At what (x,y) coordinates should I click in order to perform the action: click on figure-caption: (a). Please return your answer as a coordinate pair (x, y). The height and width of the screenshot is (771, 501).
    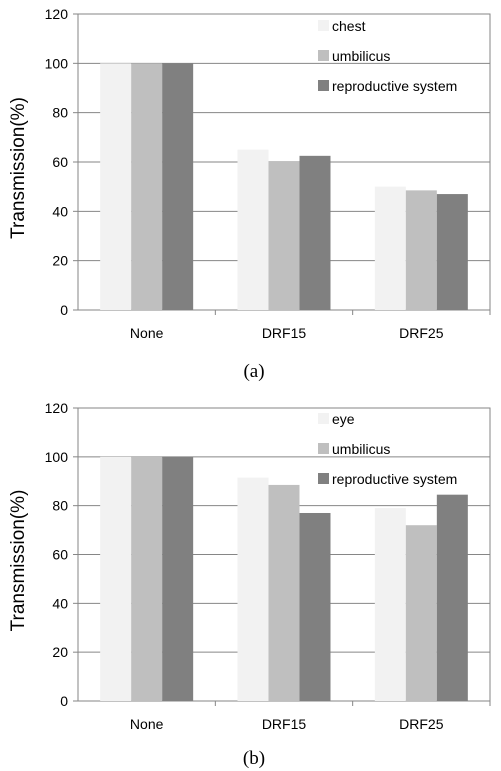
    Looking at the image, I should click on (253, 371).